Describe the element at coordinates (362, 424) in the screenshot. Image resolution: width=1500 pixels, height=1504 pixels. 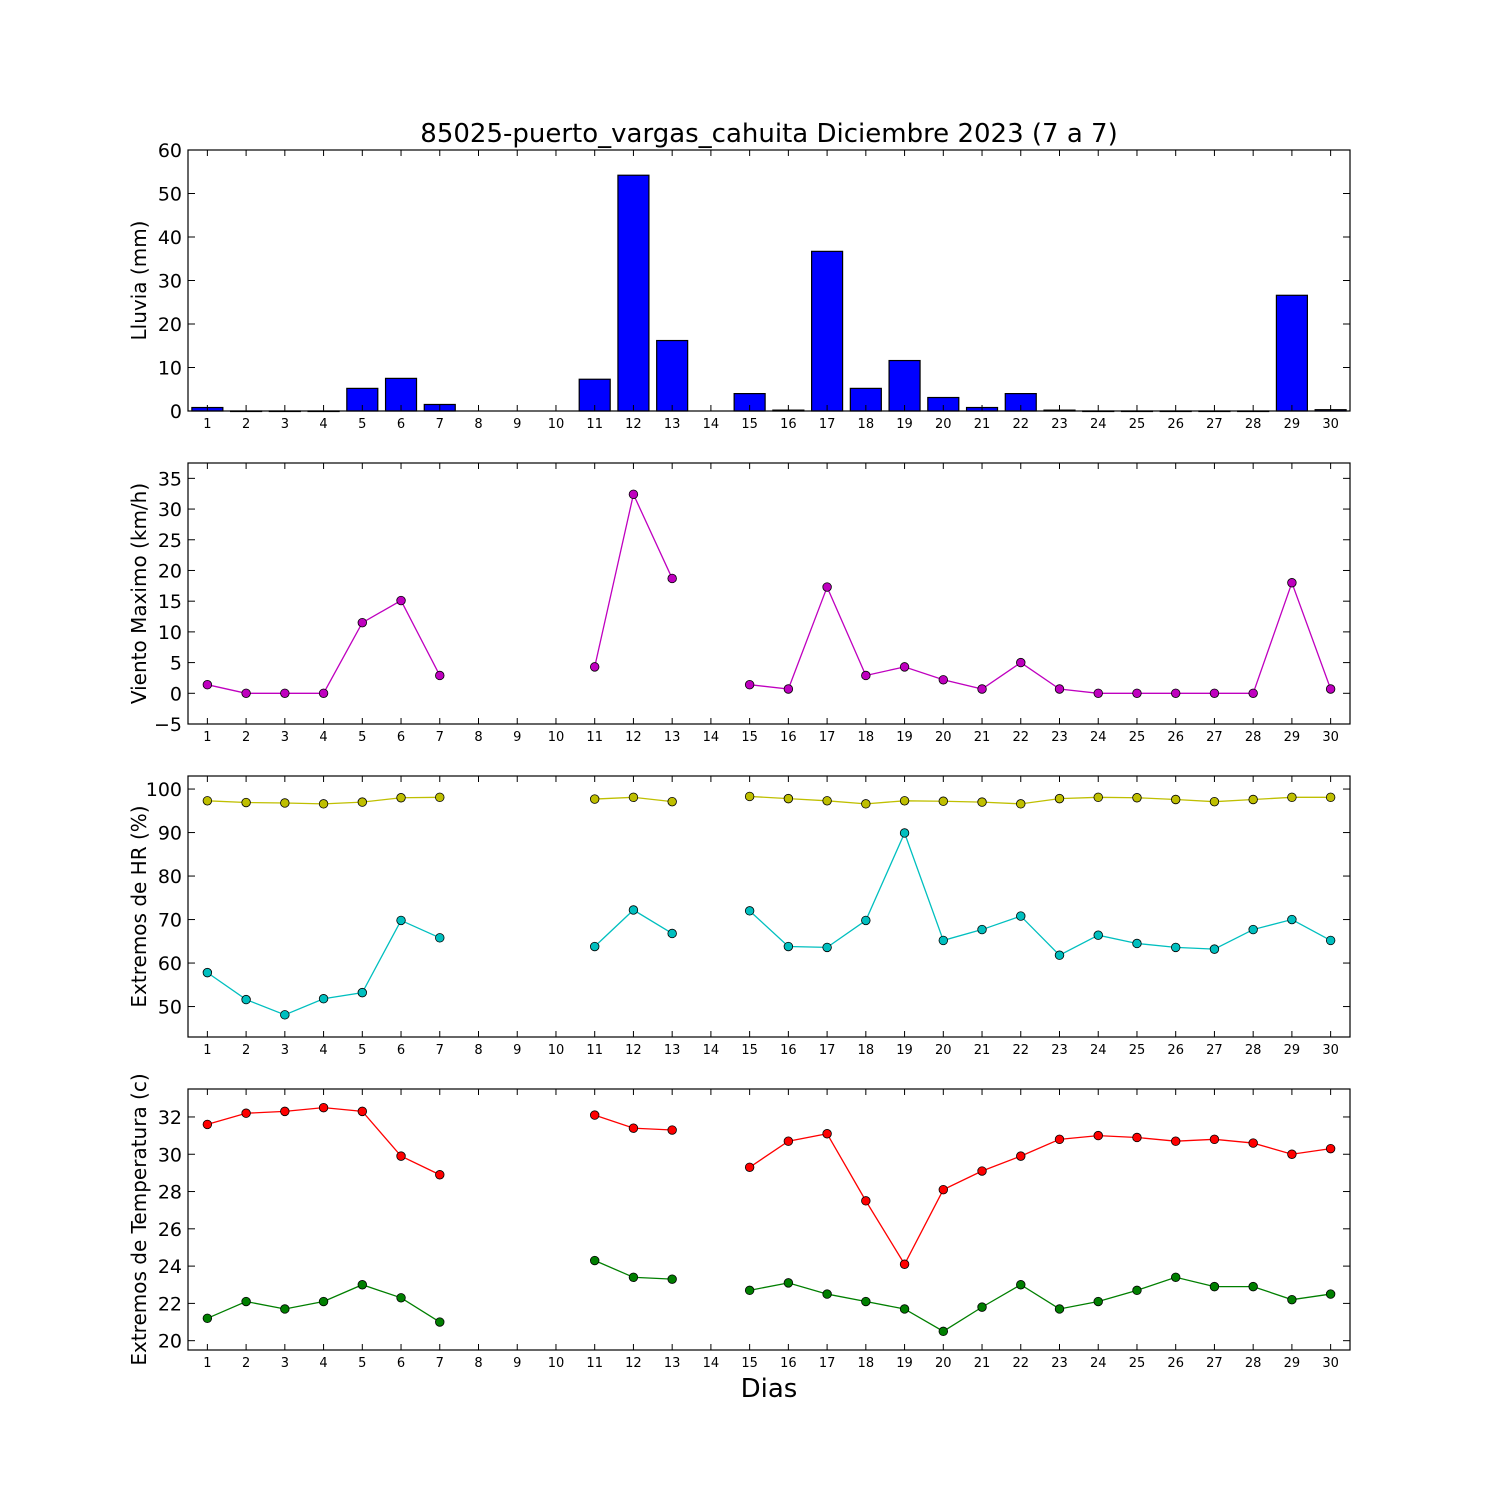
I see `x-tick-label: 5` at that location.